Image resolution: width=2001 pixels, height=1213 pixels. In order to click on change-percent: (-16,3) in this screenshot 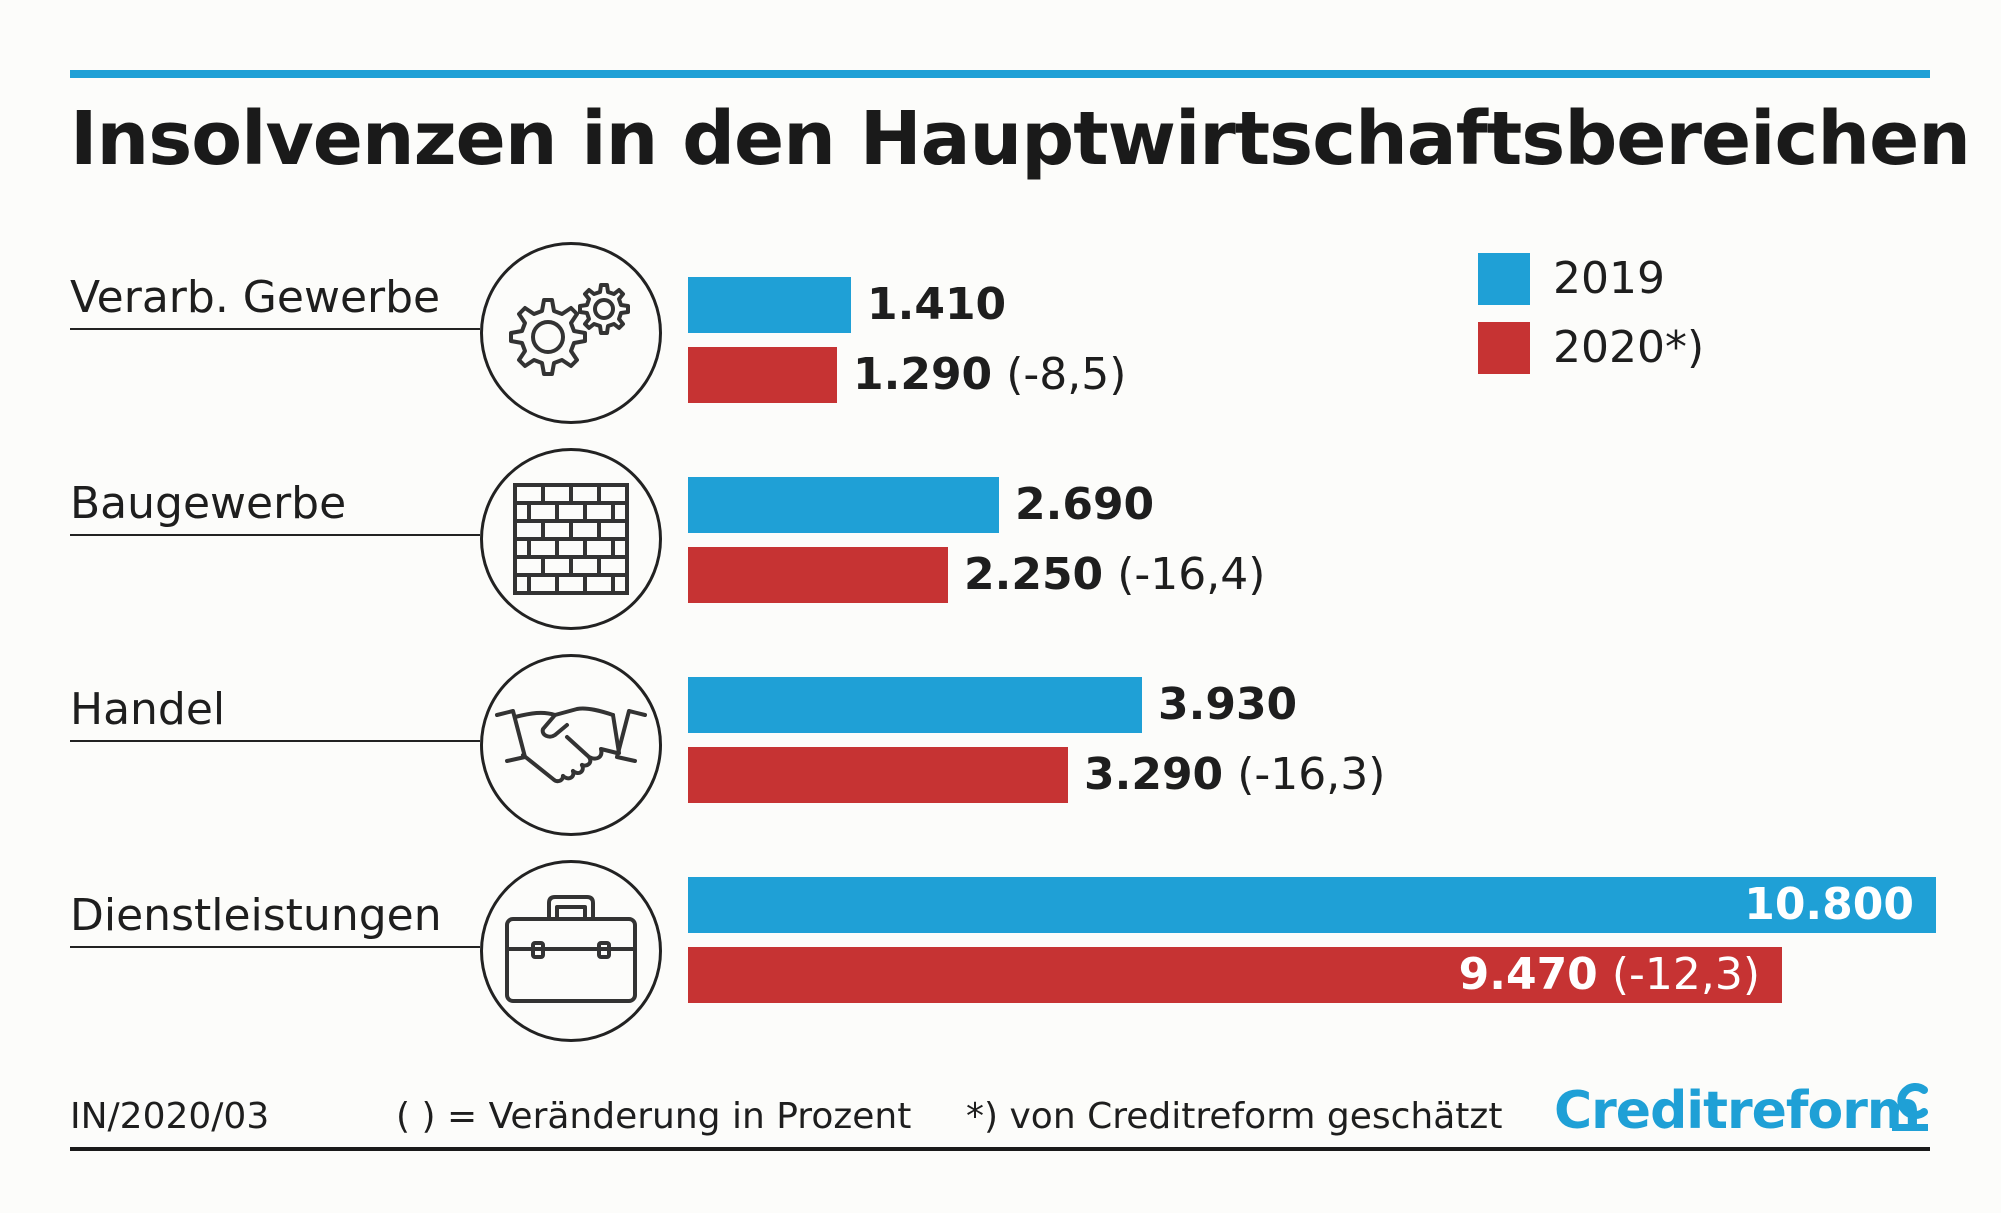, I will do `click(1311, 774)`.